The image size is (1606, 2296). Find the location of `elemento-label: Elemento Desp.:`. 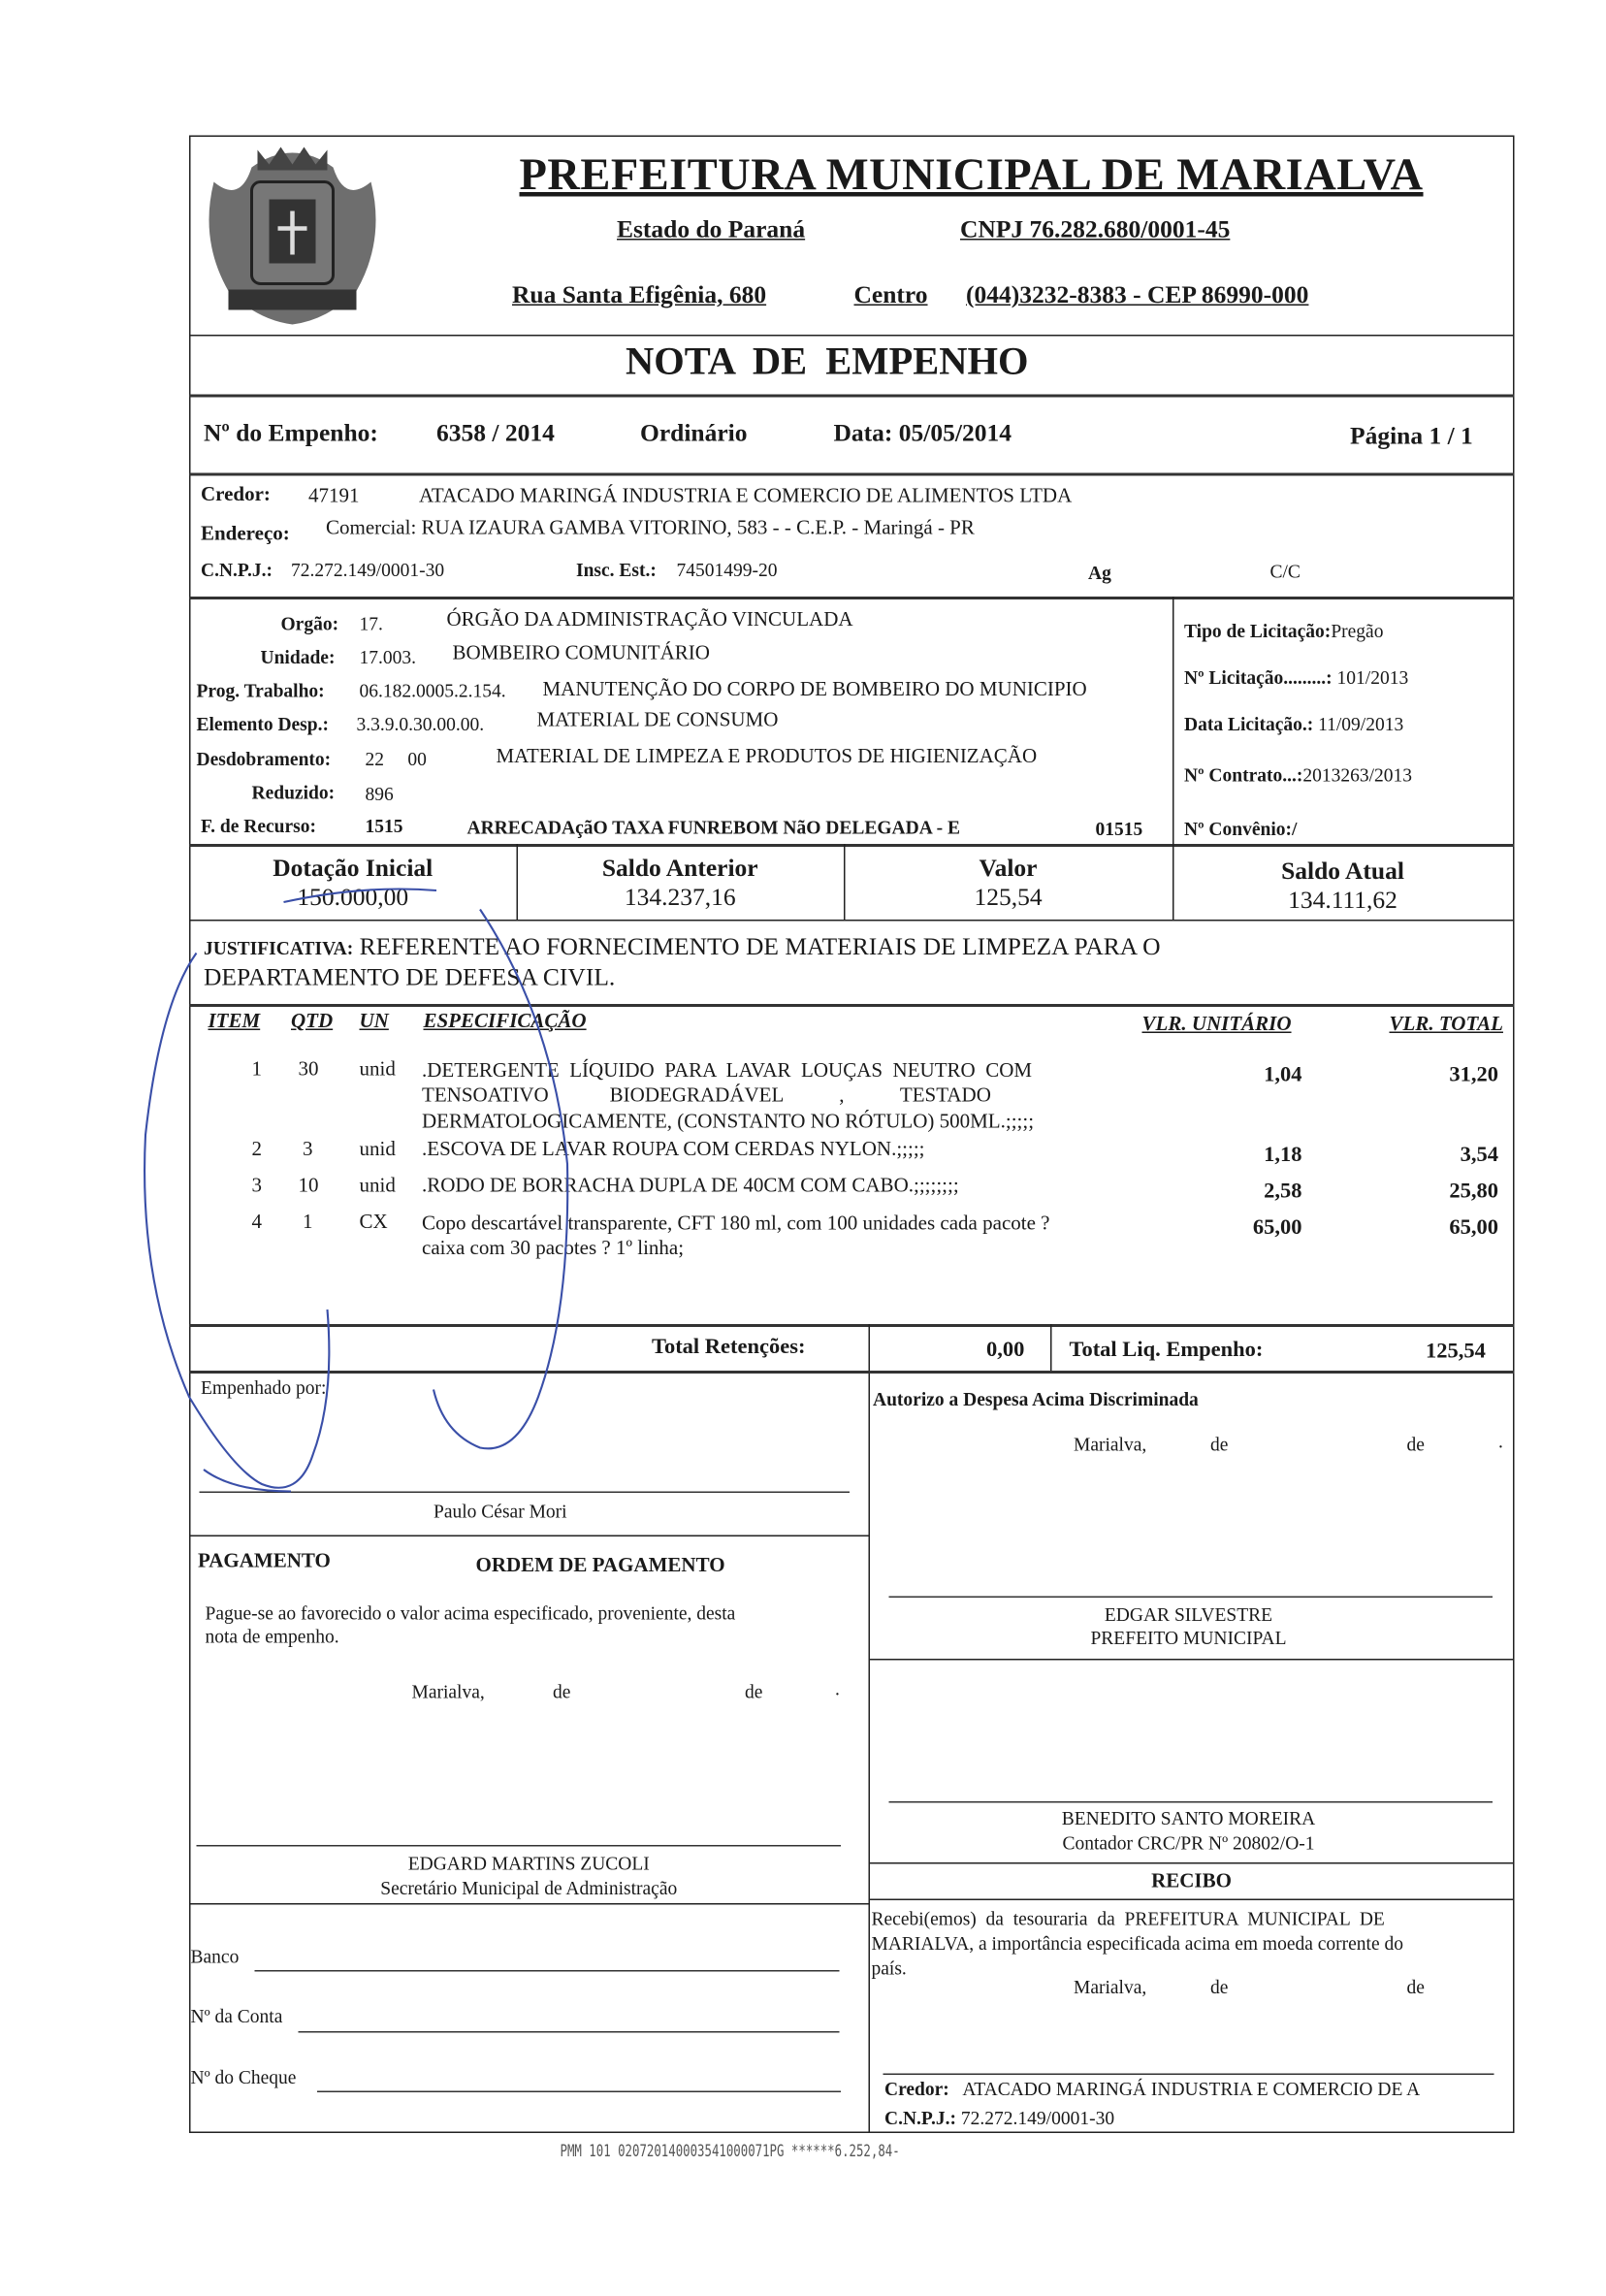

elemento-label: Elemento Desp.: is located at coordinates (263, 724).